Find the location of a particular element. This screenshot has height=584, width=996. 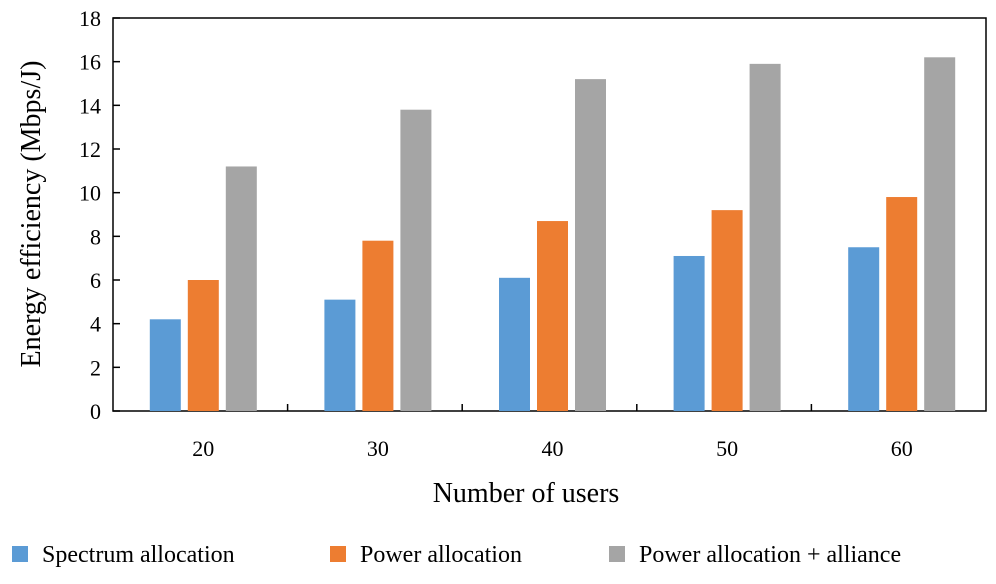

y-tick-label: 18 is located at coordinates (90, 18).